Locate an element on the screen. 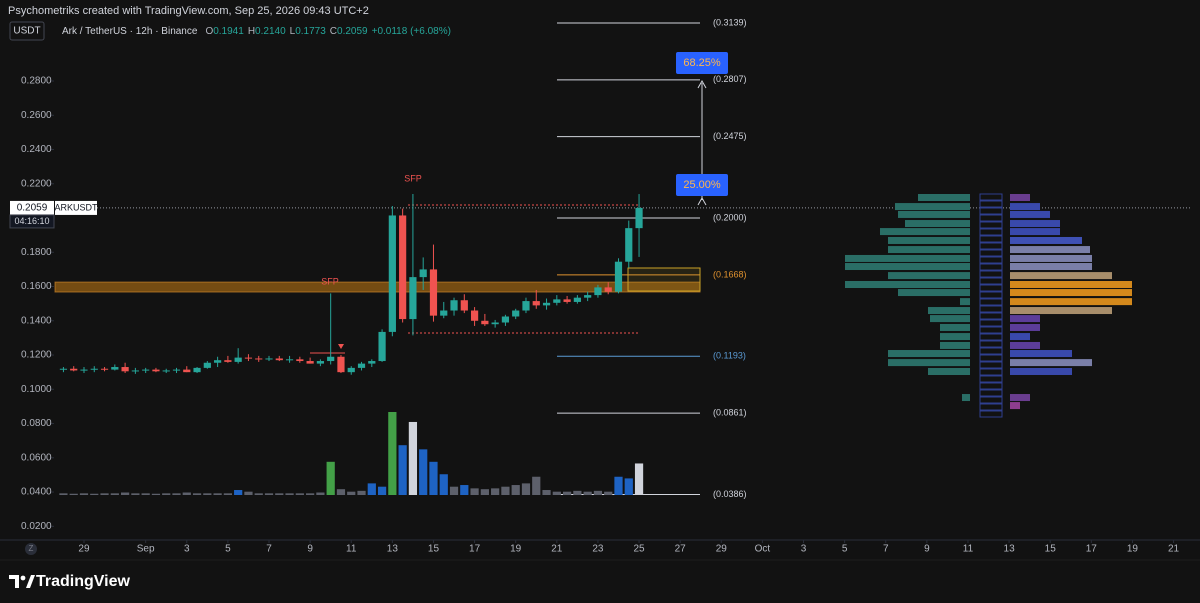 Image resolution: width=1200 pixels, height=603 pixels. x-tick-label: 15 is located at coordinates (434, 549).